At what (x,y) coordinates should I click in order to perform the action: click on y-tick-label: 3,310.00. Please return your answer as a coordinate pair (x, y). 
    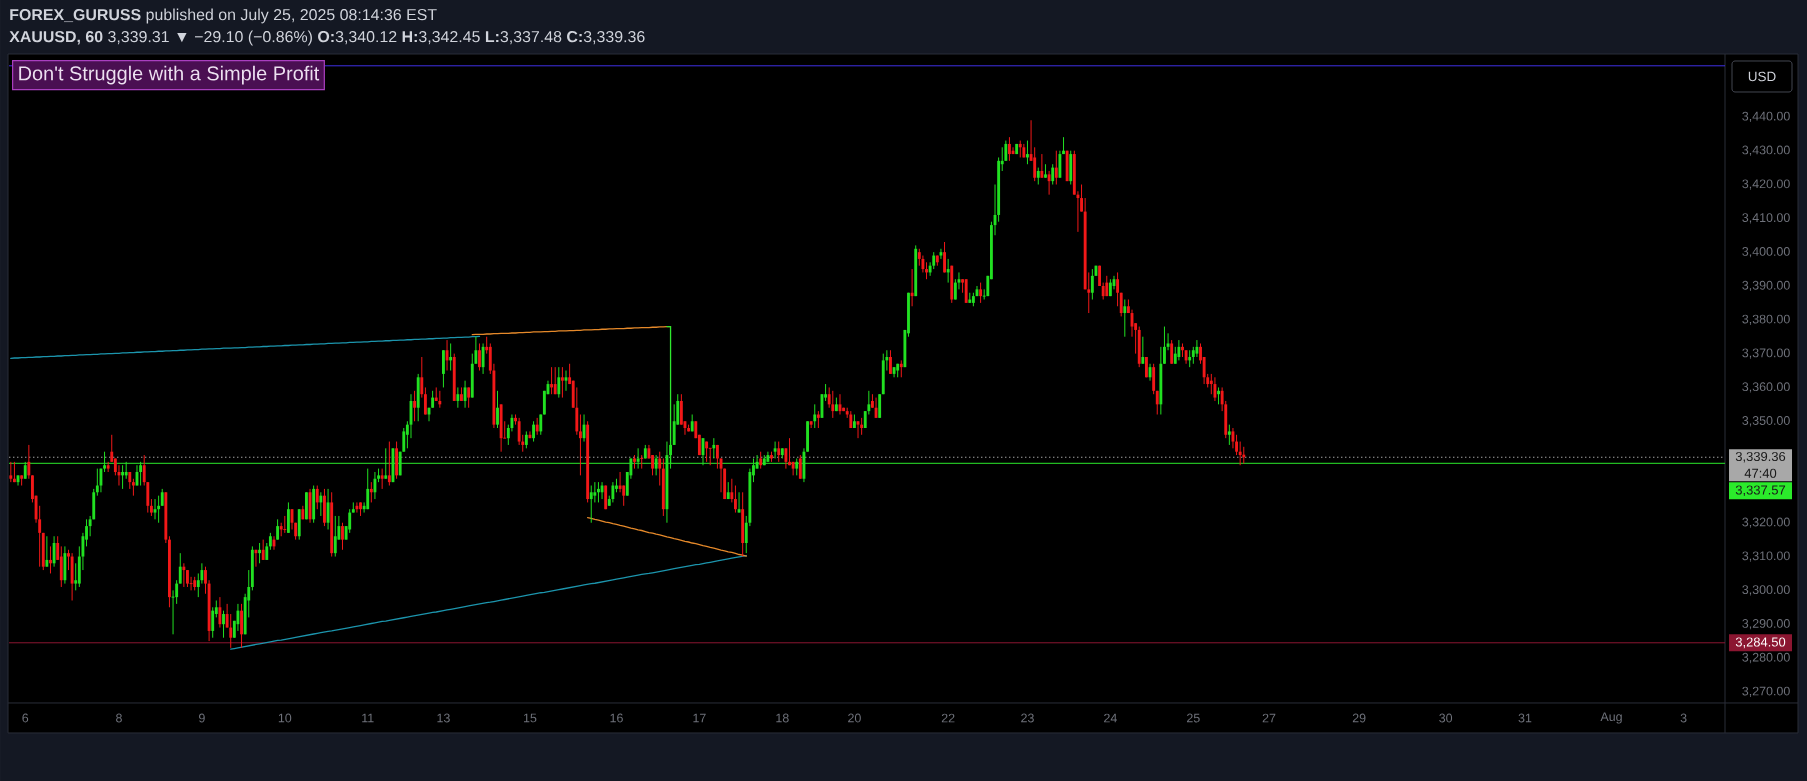
    Looking at the image, I should click on (1766, 556).